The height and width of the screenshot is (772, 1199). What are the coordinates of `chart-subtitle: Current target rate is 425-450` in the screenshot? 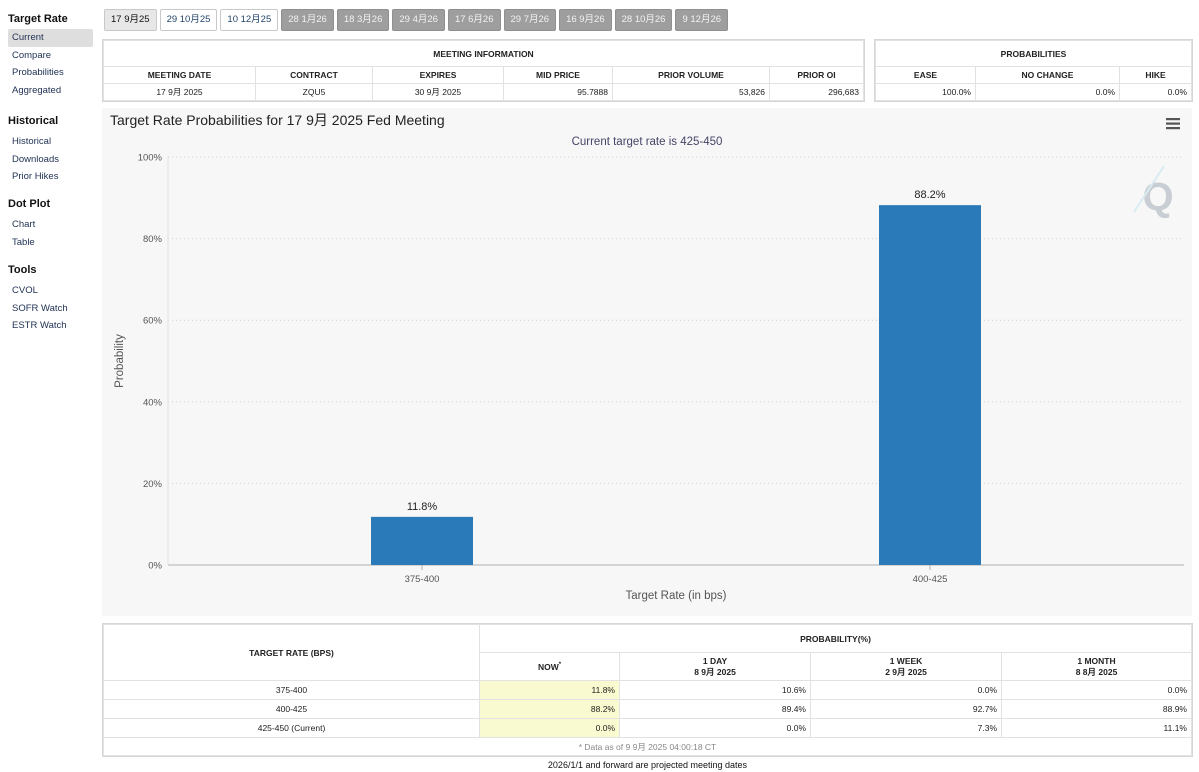 It's located at (647, 142).